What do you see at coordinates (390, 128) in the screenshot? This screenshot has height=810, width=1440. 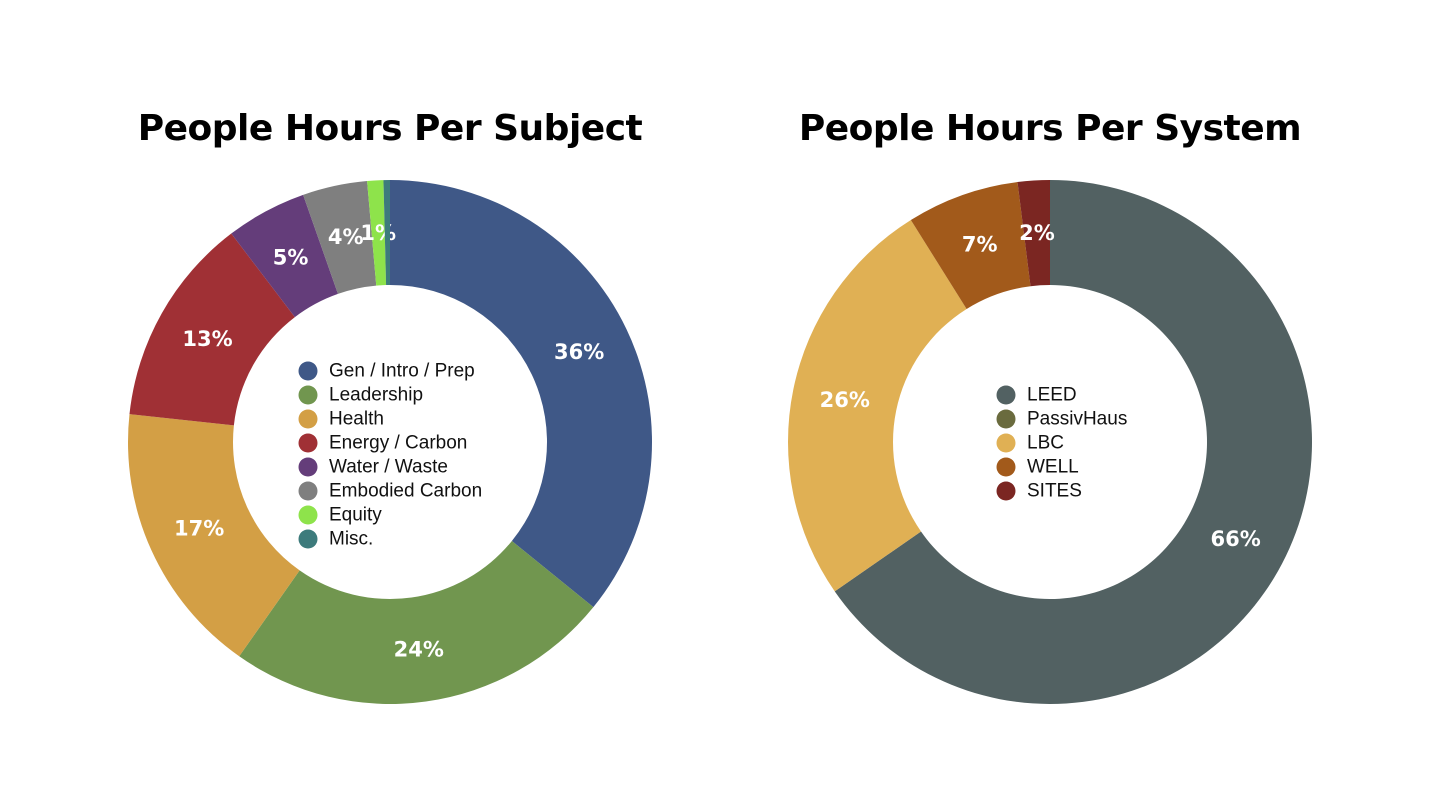 I see `chart-title-subject: People Hours Per Subject` at bounding box center [390, 128].